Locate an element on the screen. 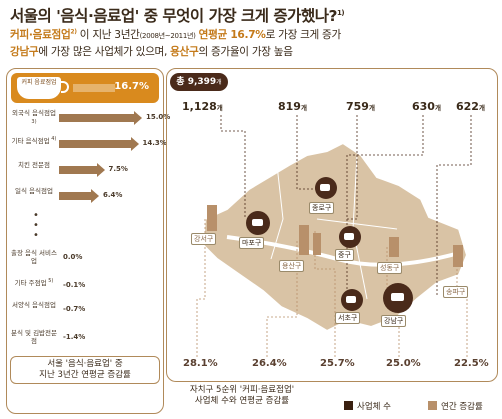 This screenshot has height=419, width=502. growth-rate-value: -0.7% is located at coordinates (74, 309).